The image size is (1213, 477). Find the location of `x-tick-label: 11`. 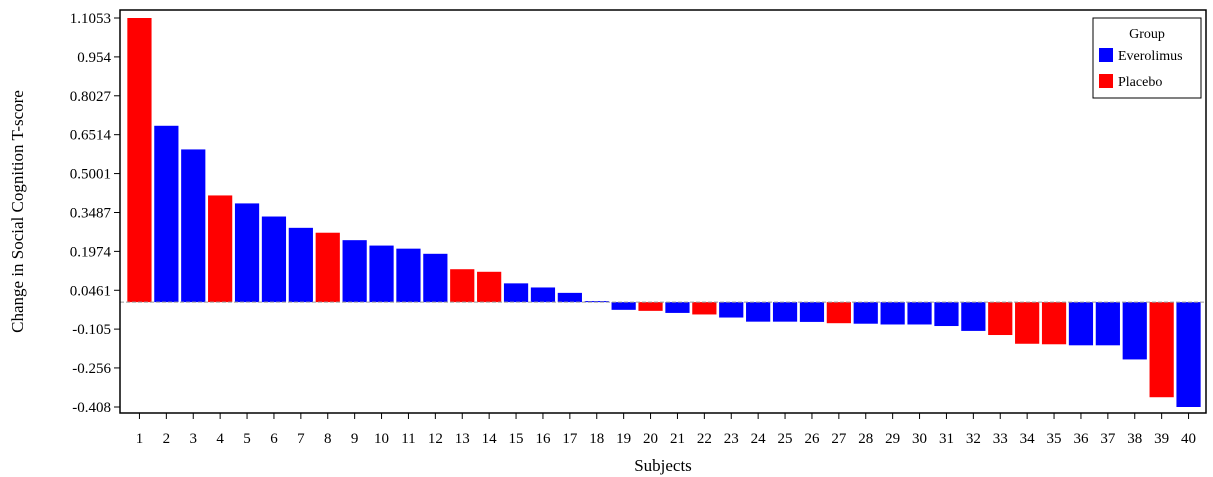

x-tick-label: 11 is located at coordinates (408, 439).